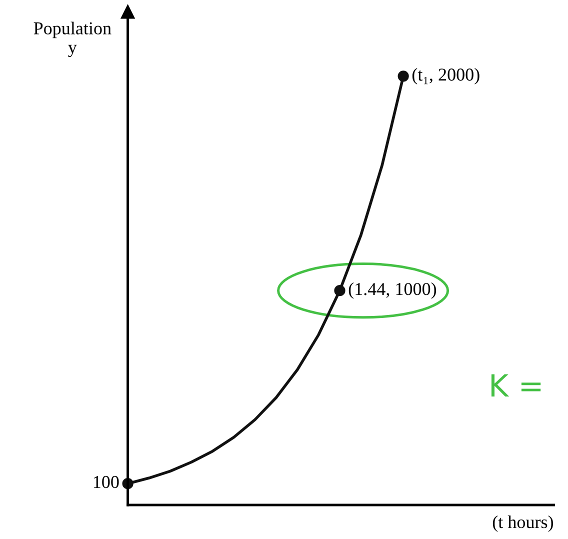  Describe the element at coordinates (523, 523) in the screenshot. I see `x-axis-title: (t hours)` at that location.